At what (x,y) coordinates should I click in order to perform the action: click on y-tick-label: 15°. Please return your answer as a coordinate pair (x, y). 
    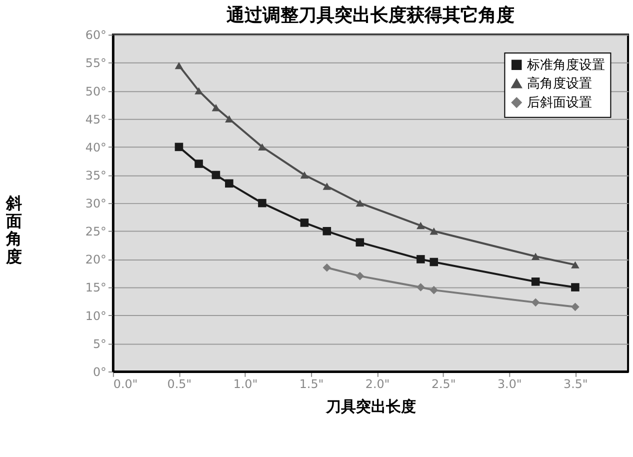
    Looking at the image, I should click on (95, 287).